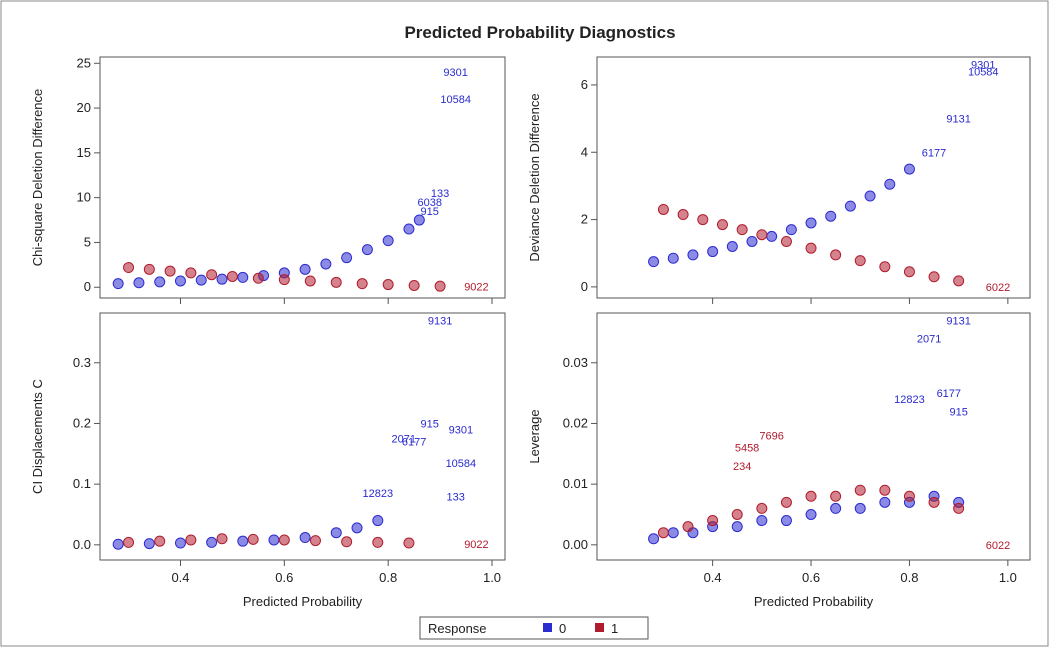  I want to click on y-tick-label: 15, so click(84, 152).